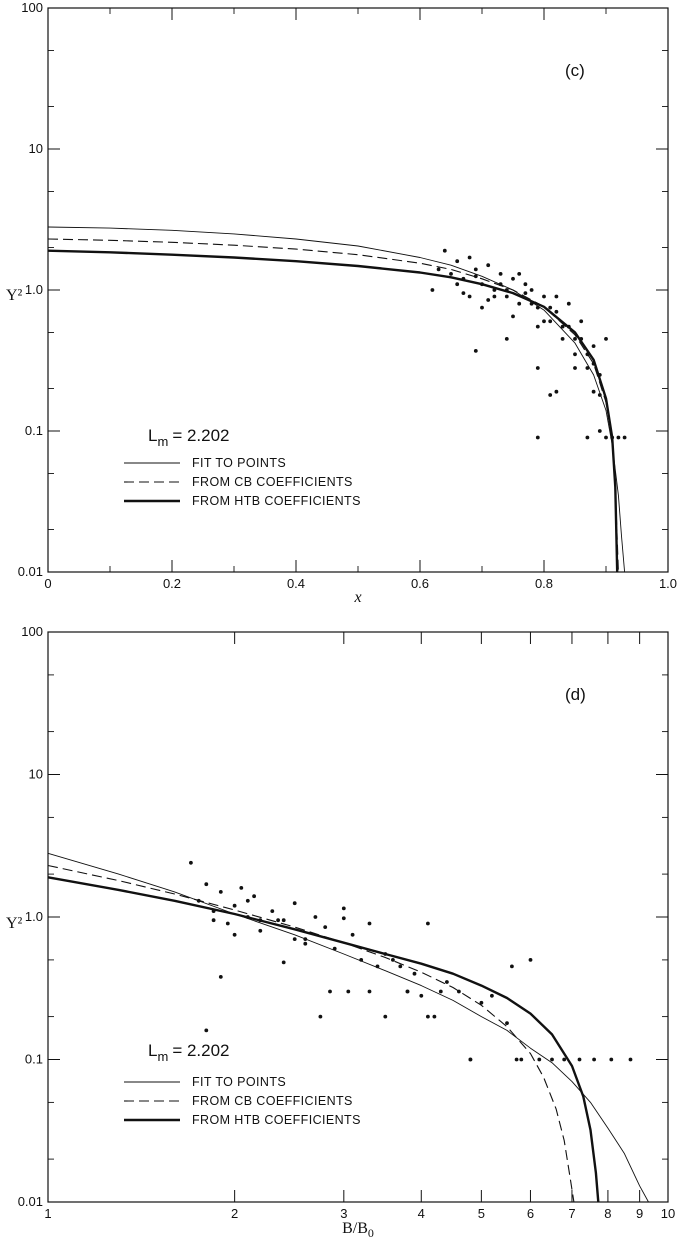 The height and width of the screenshot is (1243, 683). What do you see at coordinates (575, 694) in the screenshot?
I see `panel-tag: (d)` at bounding box center [575, 694].